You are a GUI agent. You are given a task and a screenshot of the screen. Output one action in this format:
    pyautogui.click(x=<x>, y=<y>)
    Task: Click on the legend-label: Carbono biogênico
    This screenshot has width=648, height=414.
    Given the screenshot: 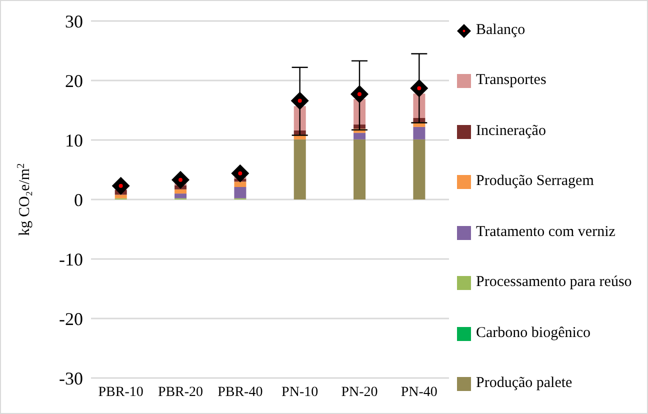 What is the action you would take?
    pyautogui.click(x=533, y=333)
    